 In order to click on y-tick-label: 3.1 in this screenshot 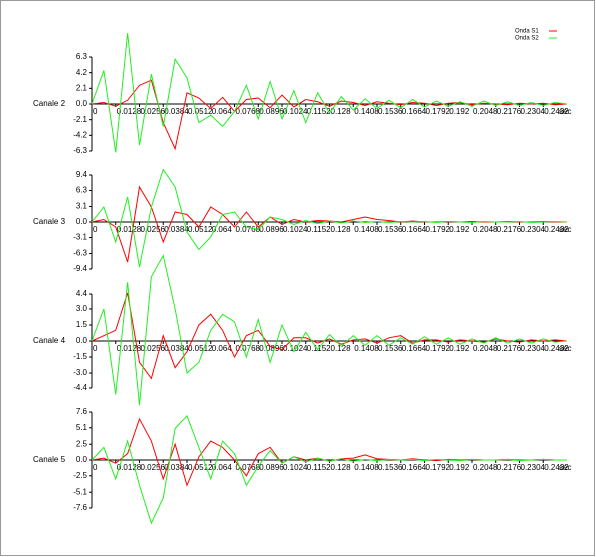, I will do `click(82, 206)`.